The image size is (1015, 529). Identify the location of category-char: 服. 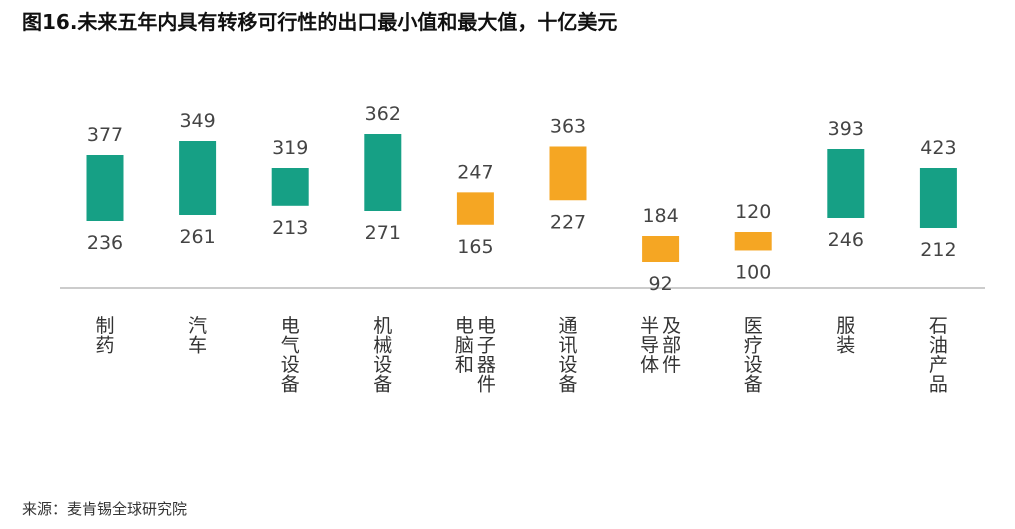
(845, 326).